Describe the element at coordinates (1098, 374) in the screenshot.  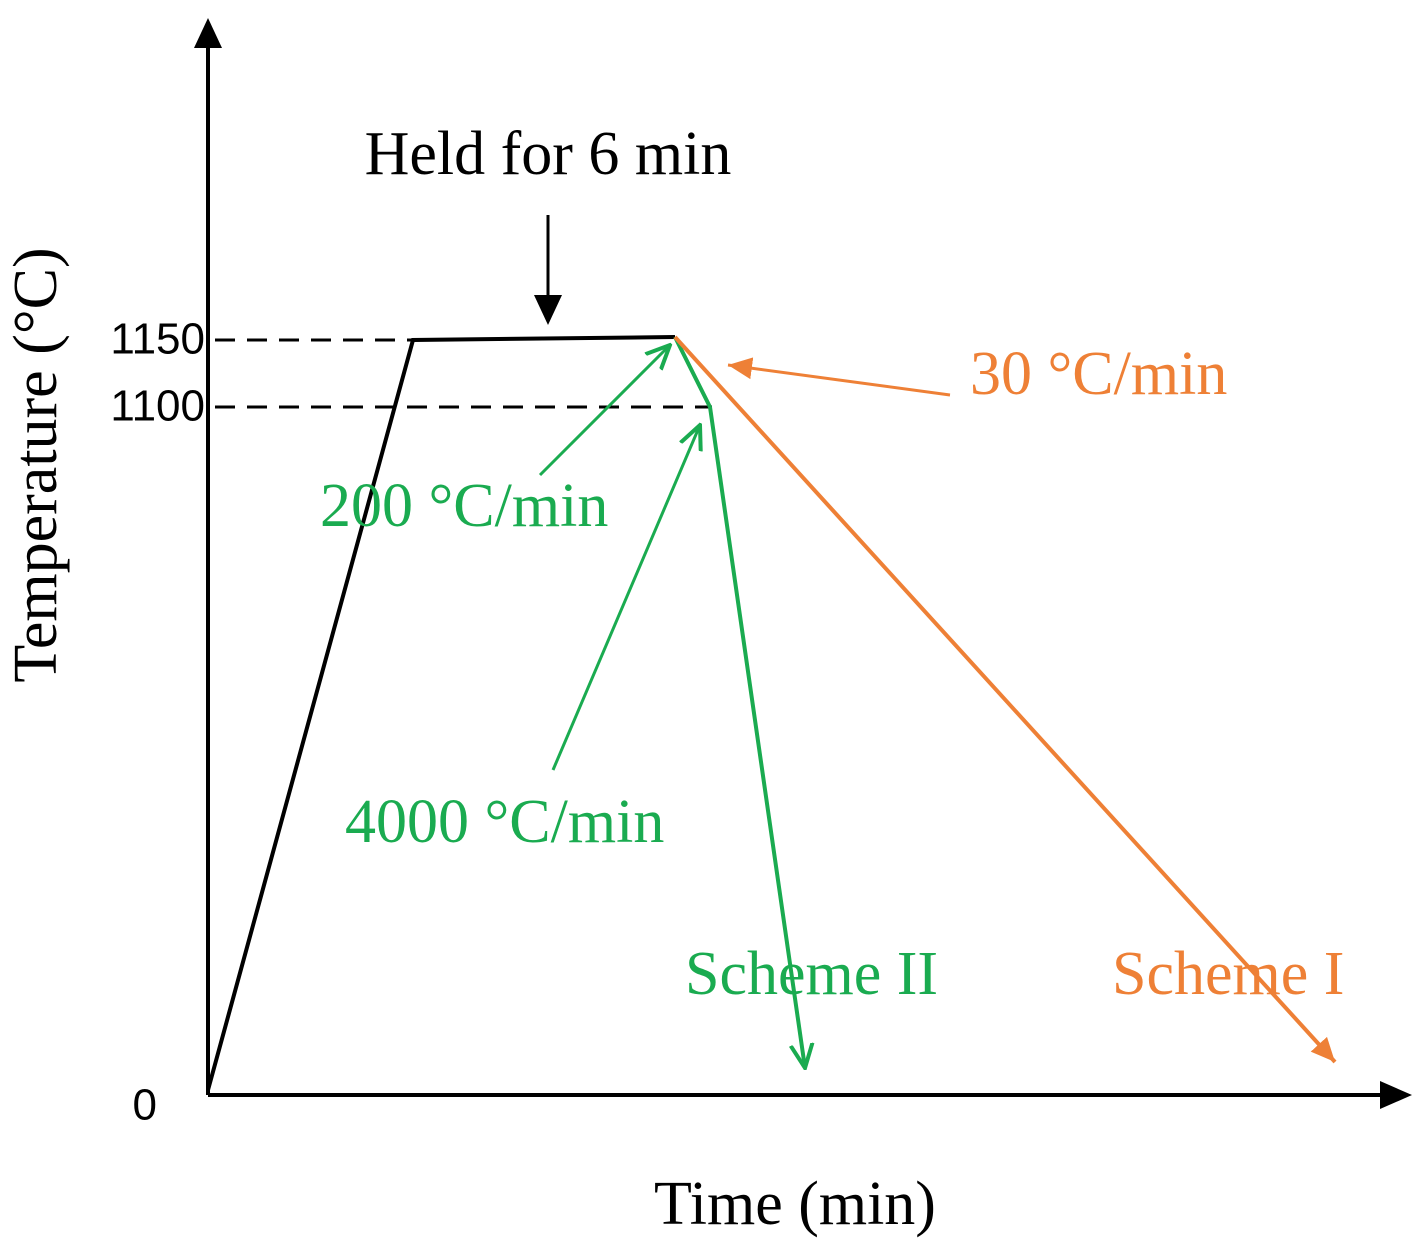
I see `rate-label: 30 °C/min` at that location.